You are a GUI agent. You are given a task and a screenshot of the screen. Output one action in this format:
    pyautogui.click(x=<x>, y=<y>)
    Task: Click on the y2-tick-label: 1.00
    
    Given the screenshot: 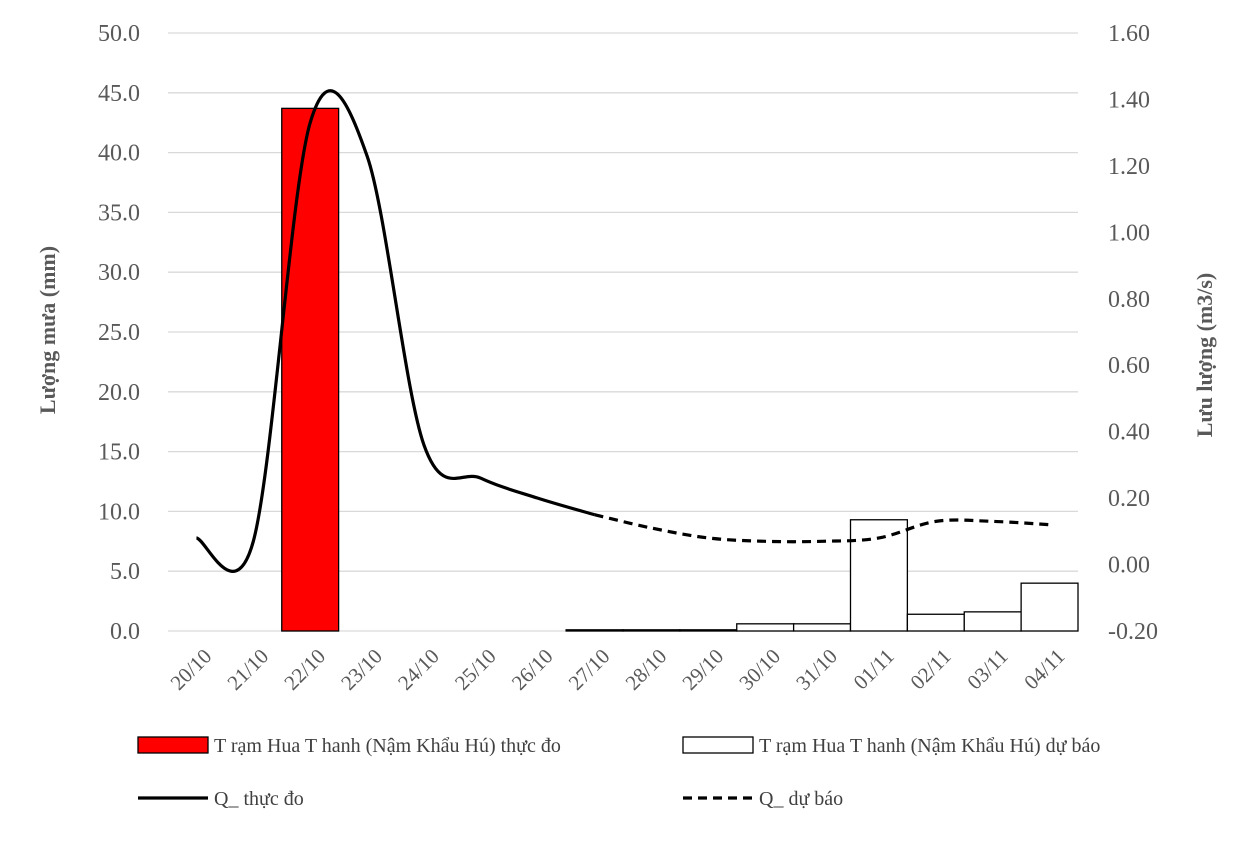 What is the action you would take?
    pyautogui.click(x=1129, y=233)
    